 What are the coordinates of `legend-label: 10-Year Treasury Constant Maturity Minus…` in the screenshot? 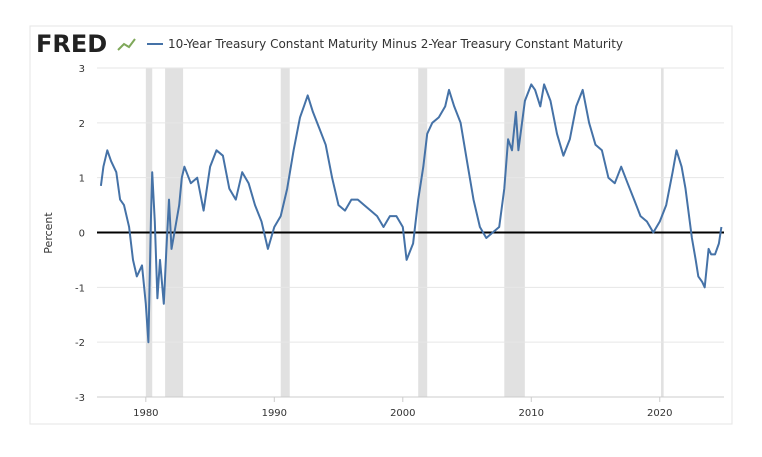 It's located at (395, 44).